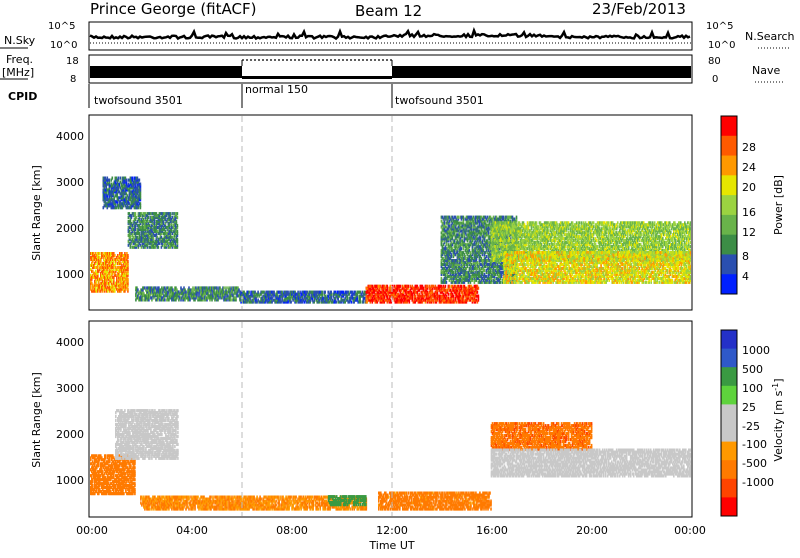  What do you see at coordinates (20, 40) in the screenshot?
I see `nsky-label: N.Sky` at bounding box center [20, 40].